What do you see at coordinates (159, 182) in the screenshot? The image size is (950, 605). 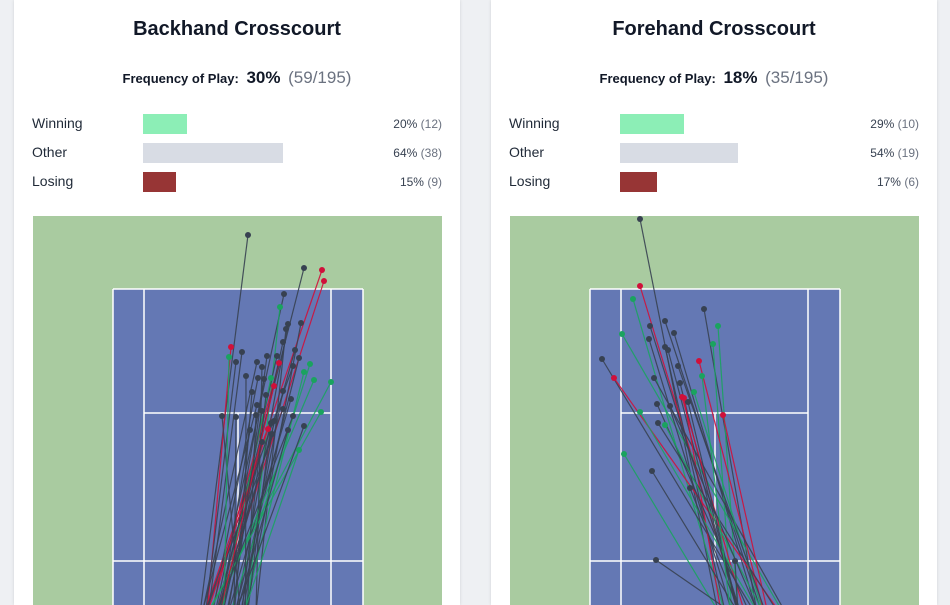 I see `outcome-bar-losing` at bounding box center [159, 182].